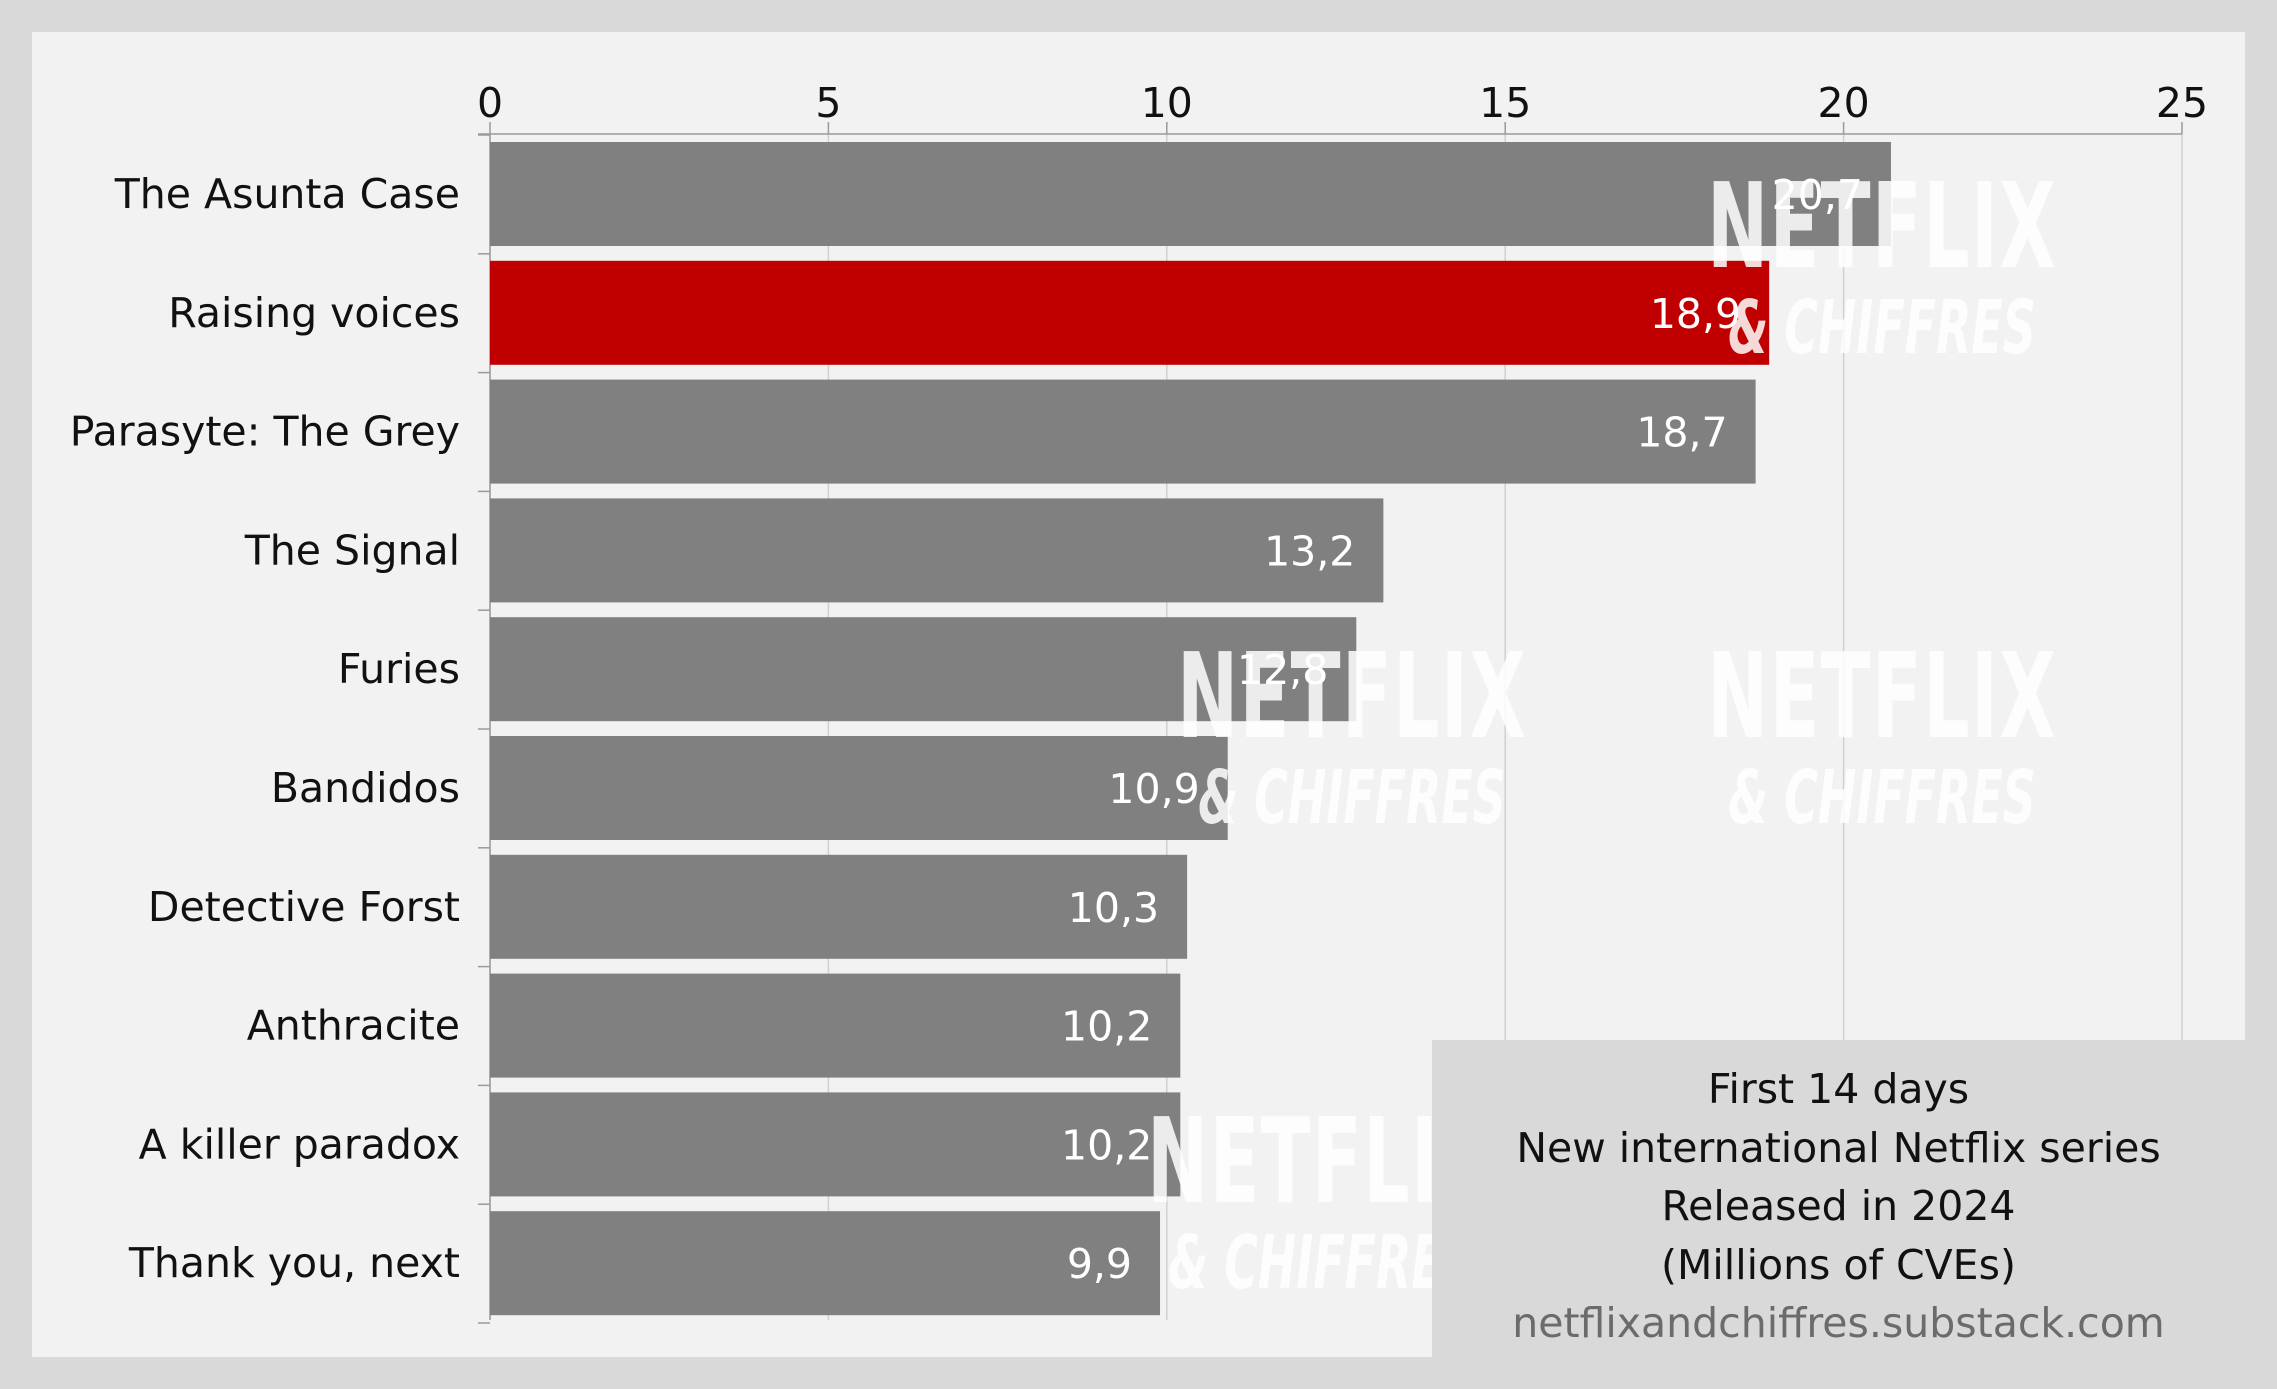 The width and height of the screenshot is (2277, 1389). Describe the element at coordinates (294, 1263) in the screenshot. I see `category-label: Thank you, next` at that location.